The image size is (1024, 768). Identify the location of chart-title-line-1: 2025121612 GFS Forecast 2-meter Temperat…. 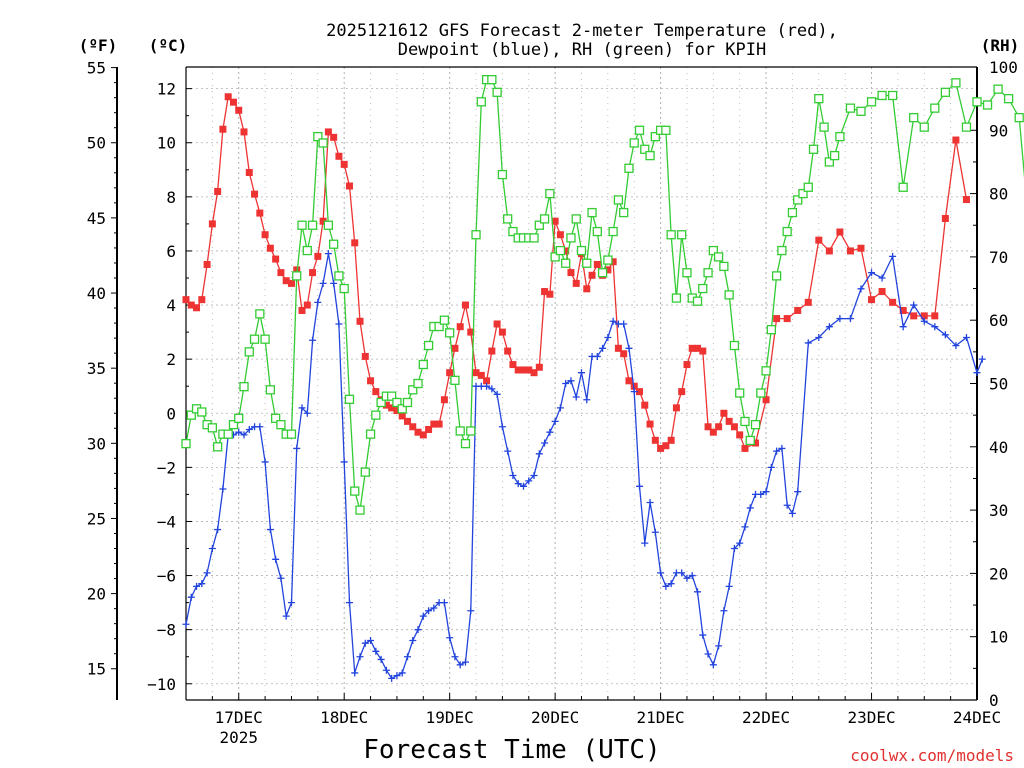
(582, 31).